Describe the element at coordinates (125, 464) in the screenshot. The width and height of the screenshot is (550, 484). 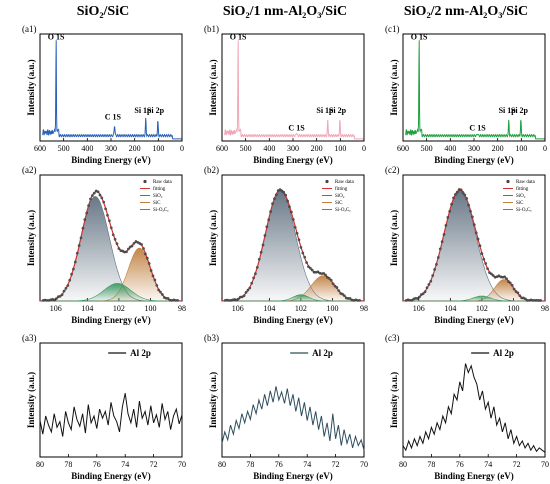
I see `x-tick-label: 74` at that location.